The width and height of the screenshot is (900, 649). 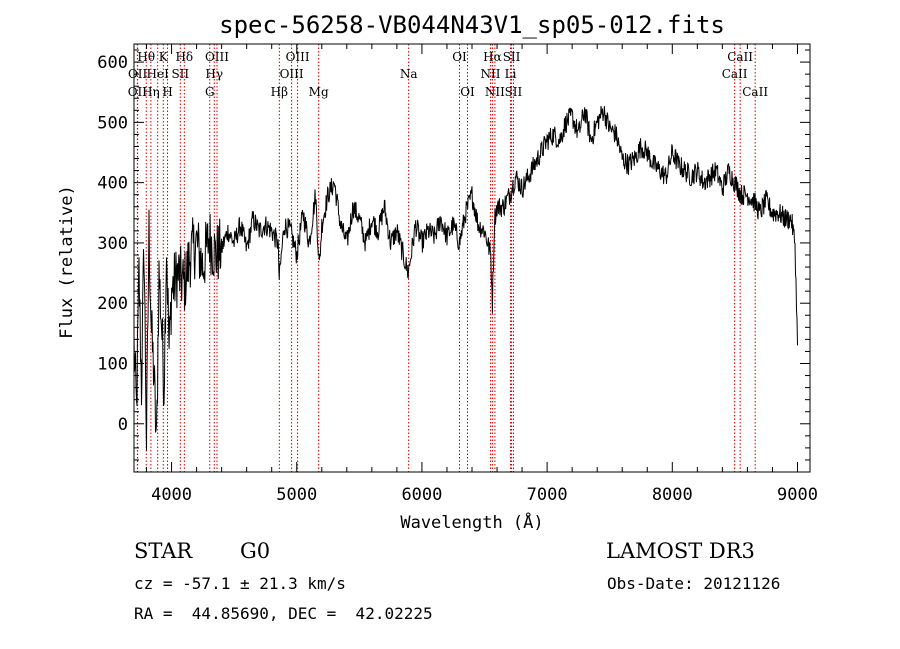 I want to click on marker-label-18: OI, so click(x=467, y=92).